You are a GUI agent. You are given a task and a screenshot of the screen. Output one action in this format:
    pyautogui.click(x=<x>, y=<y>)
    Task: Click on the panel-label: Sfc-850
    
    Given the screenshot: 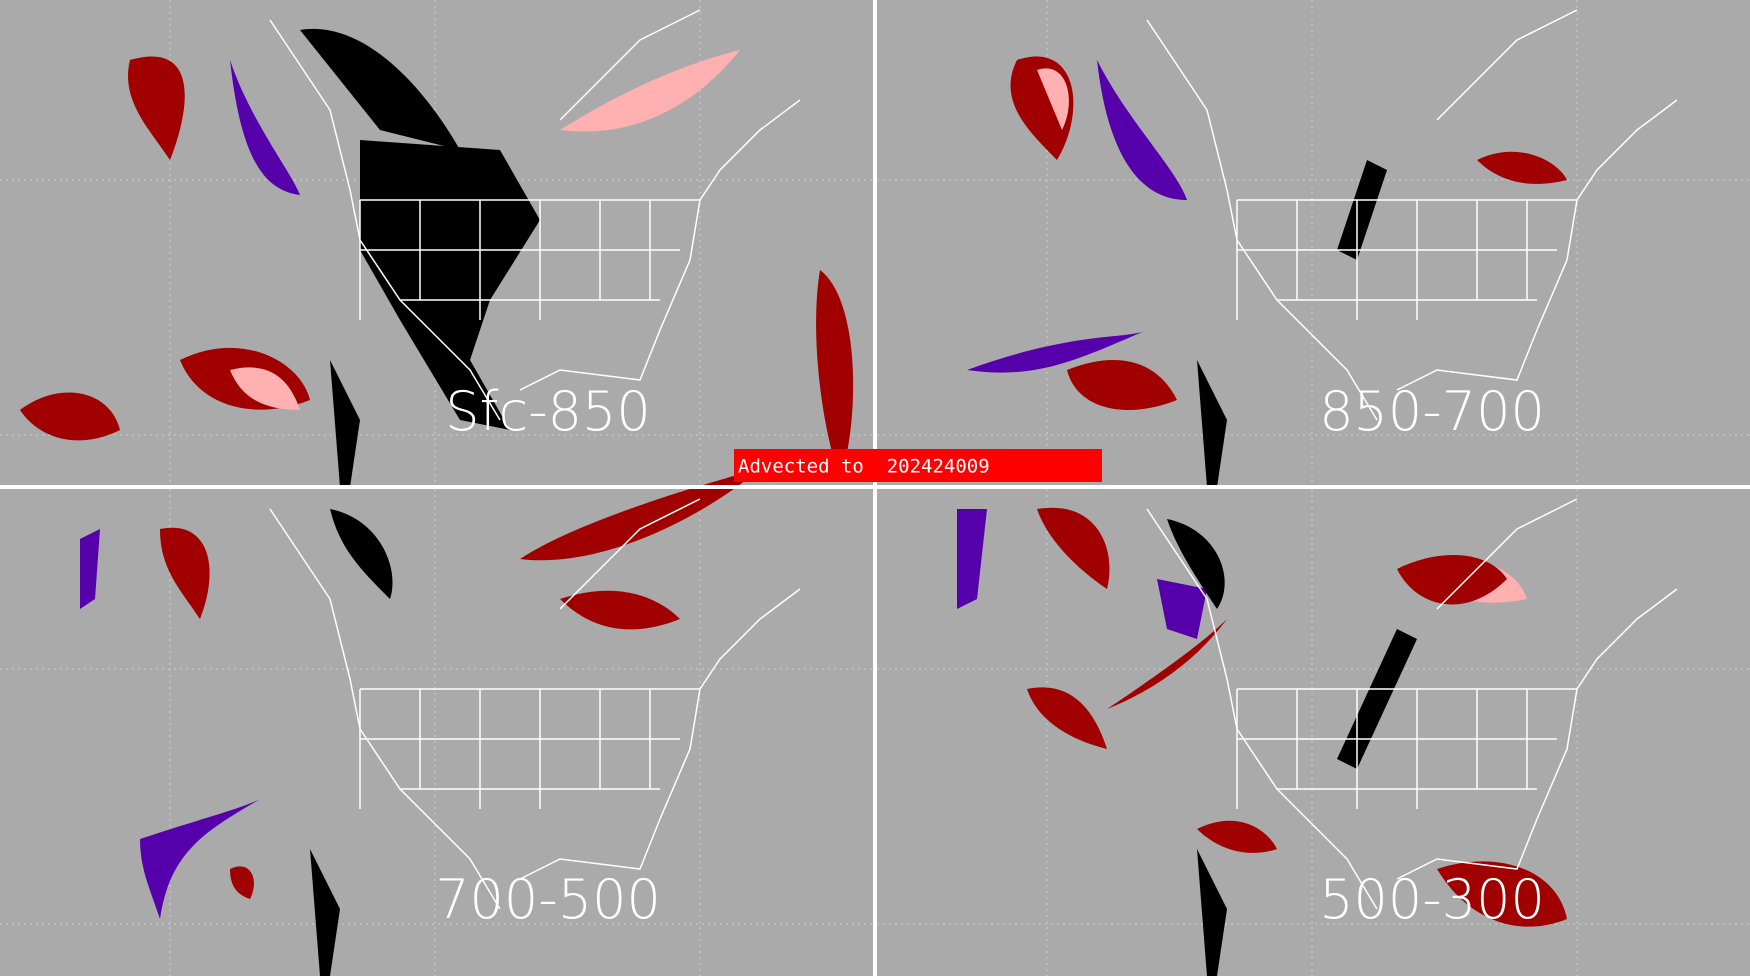 What is the action you would take?
    pyautogui.click(x=548, y=411)
    